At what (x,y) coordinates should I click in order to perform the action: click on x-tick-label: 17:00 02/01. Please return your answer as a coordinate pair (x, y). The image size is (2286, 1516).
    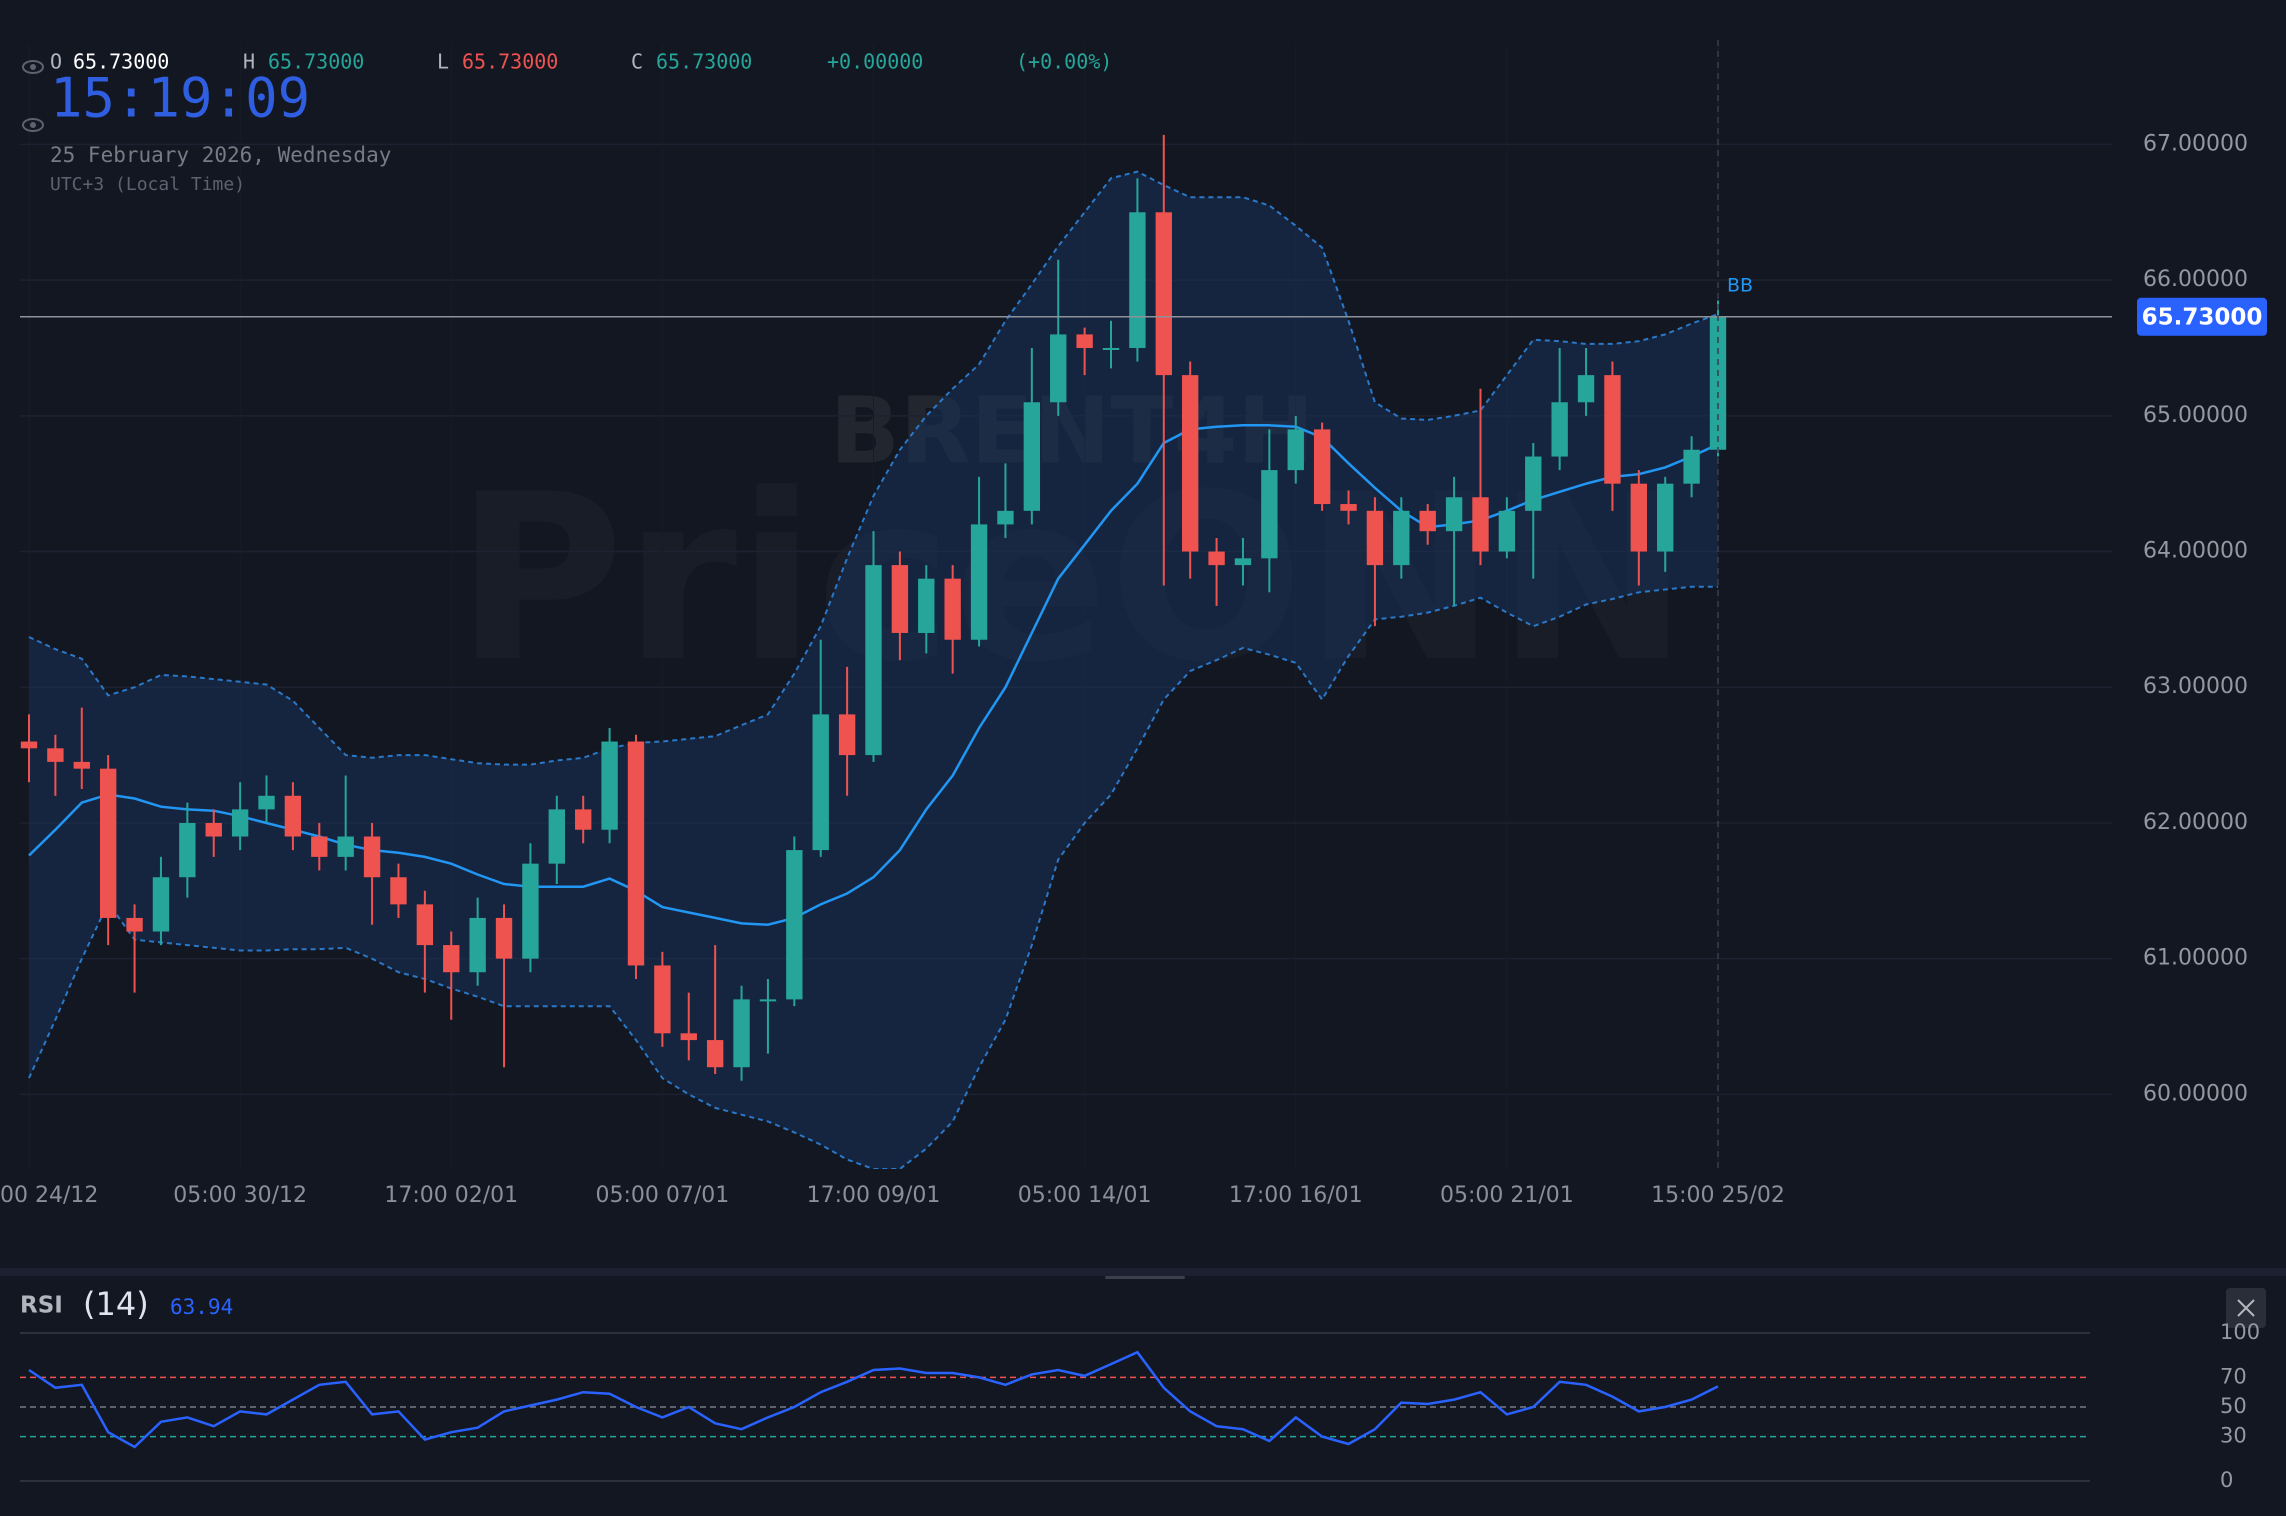
    Looking at the image, I should click on (451, 1195).